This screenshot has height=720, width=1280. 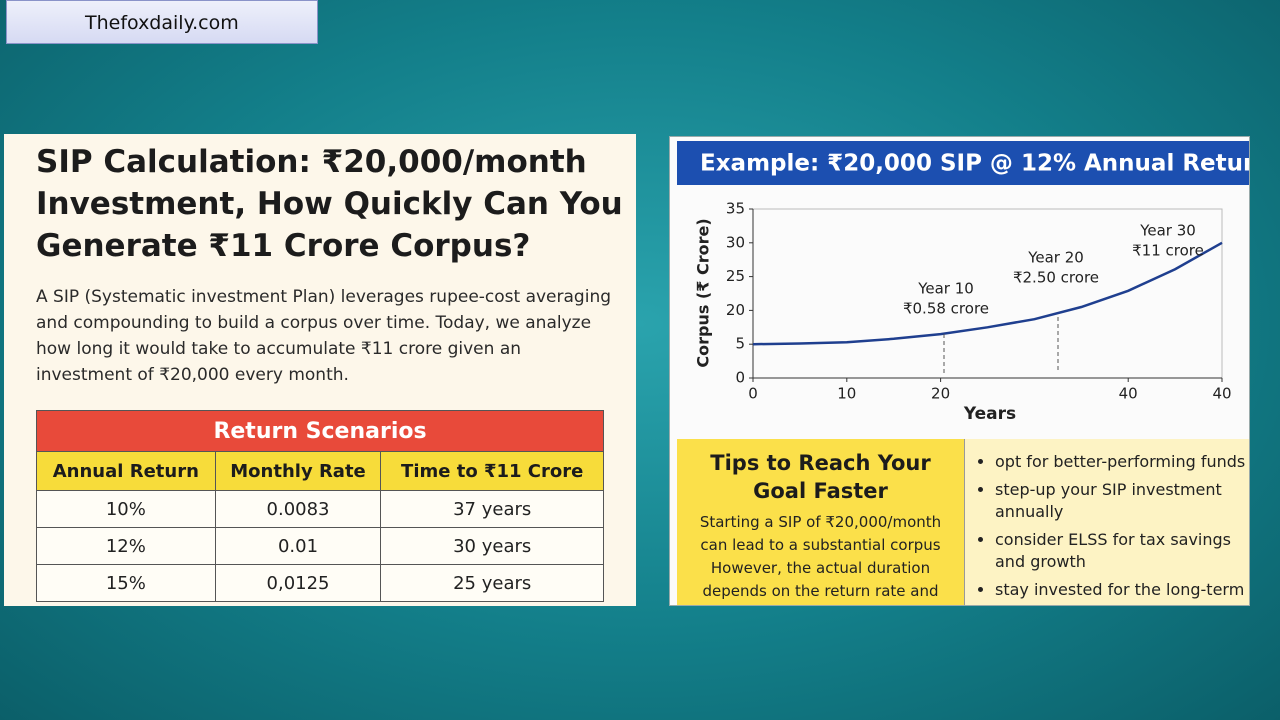 What do you see at coordinates (298, 471) in the screenshot?
I see `column-header: Monthly Rate` at bounding box center [298, 471].